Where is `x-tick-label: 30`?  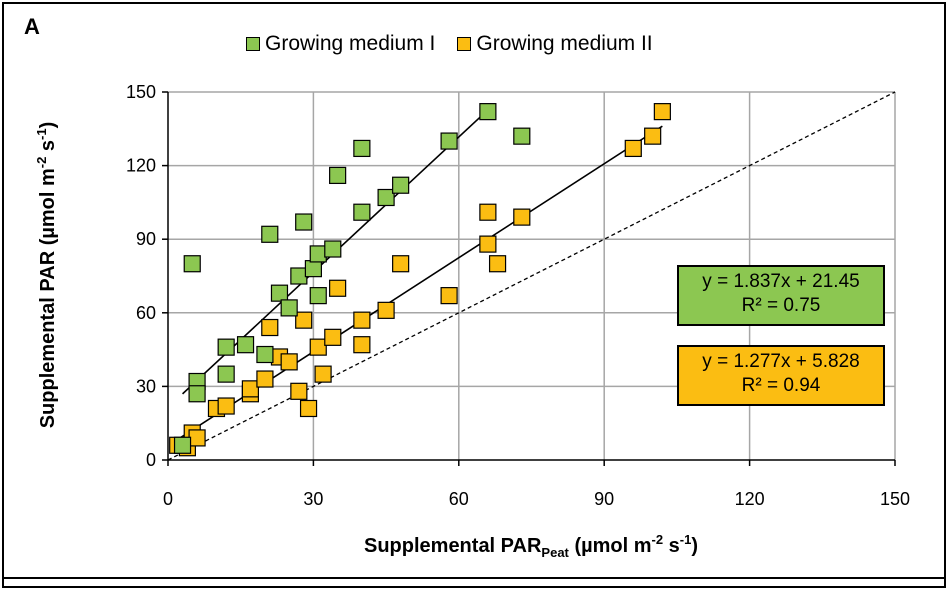
x-tick-label: 30 is located at coordinates (313, 499).